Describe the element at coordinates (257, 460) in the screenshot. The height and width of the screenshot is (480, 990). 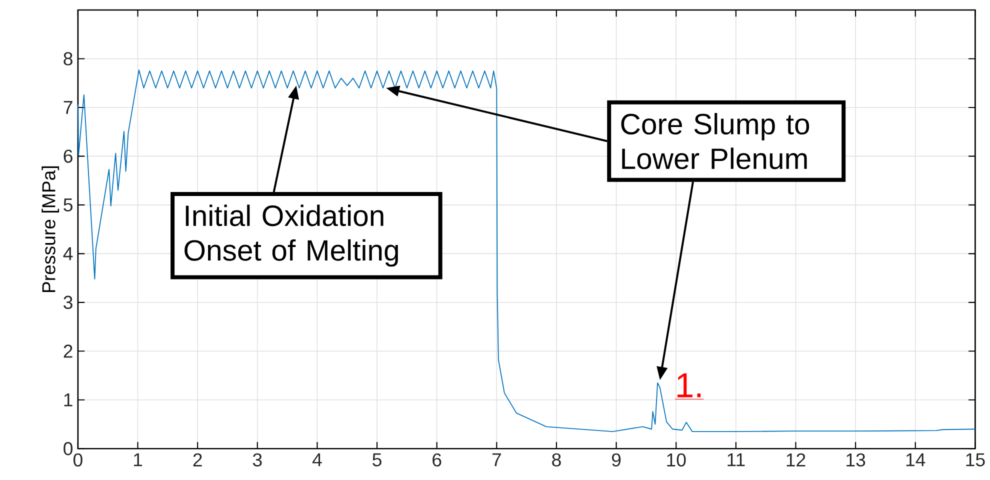
I see `x-tick-label: 3` at that location.